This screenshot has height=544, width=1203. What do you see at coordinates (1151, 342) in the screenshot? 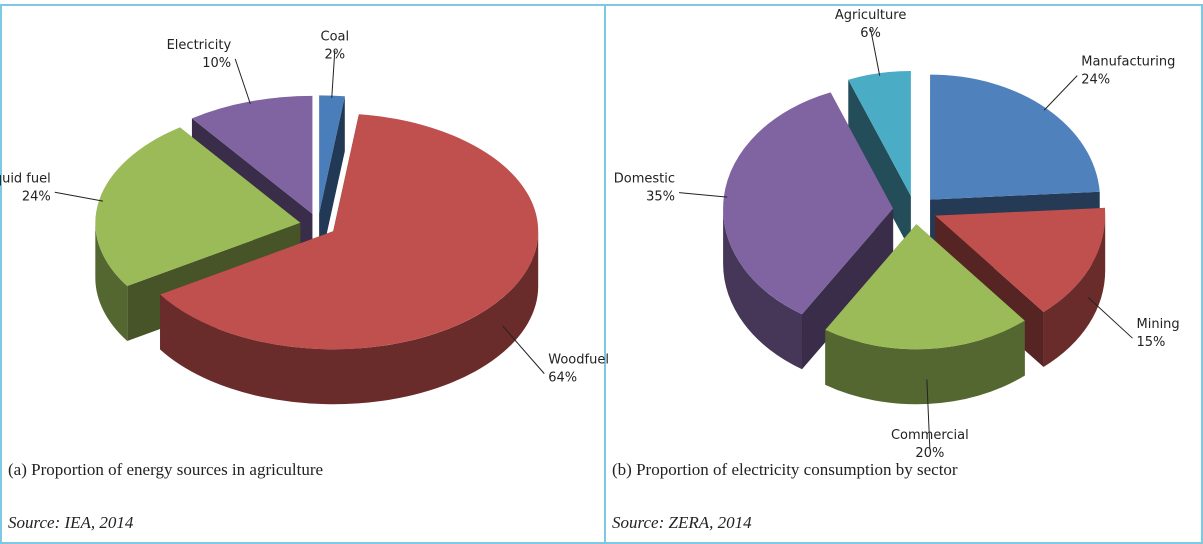
I see `label-value: 15%` at bounding box center [1151, 342].